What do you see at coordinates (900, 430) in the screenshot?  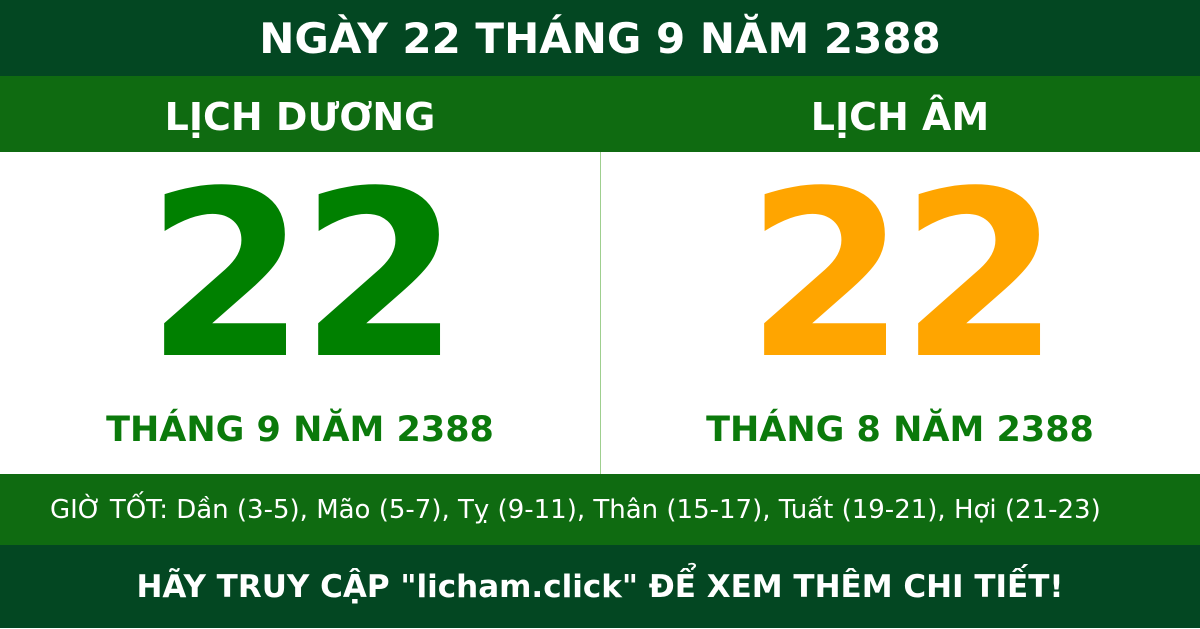 I see `lunar-month-year: THÁNG 8 NĂM 2388` at bounding box center [900, 430].